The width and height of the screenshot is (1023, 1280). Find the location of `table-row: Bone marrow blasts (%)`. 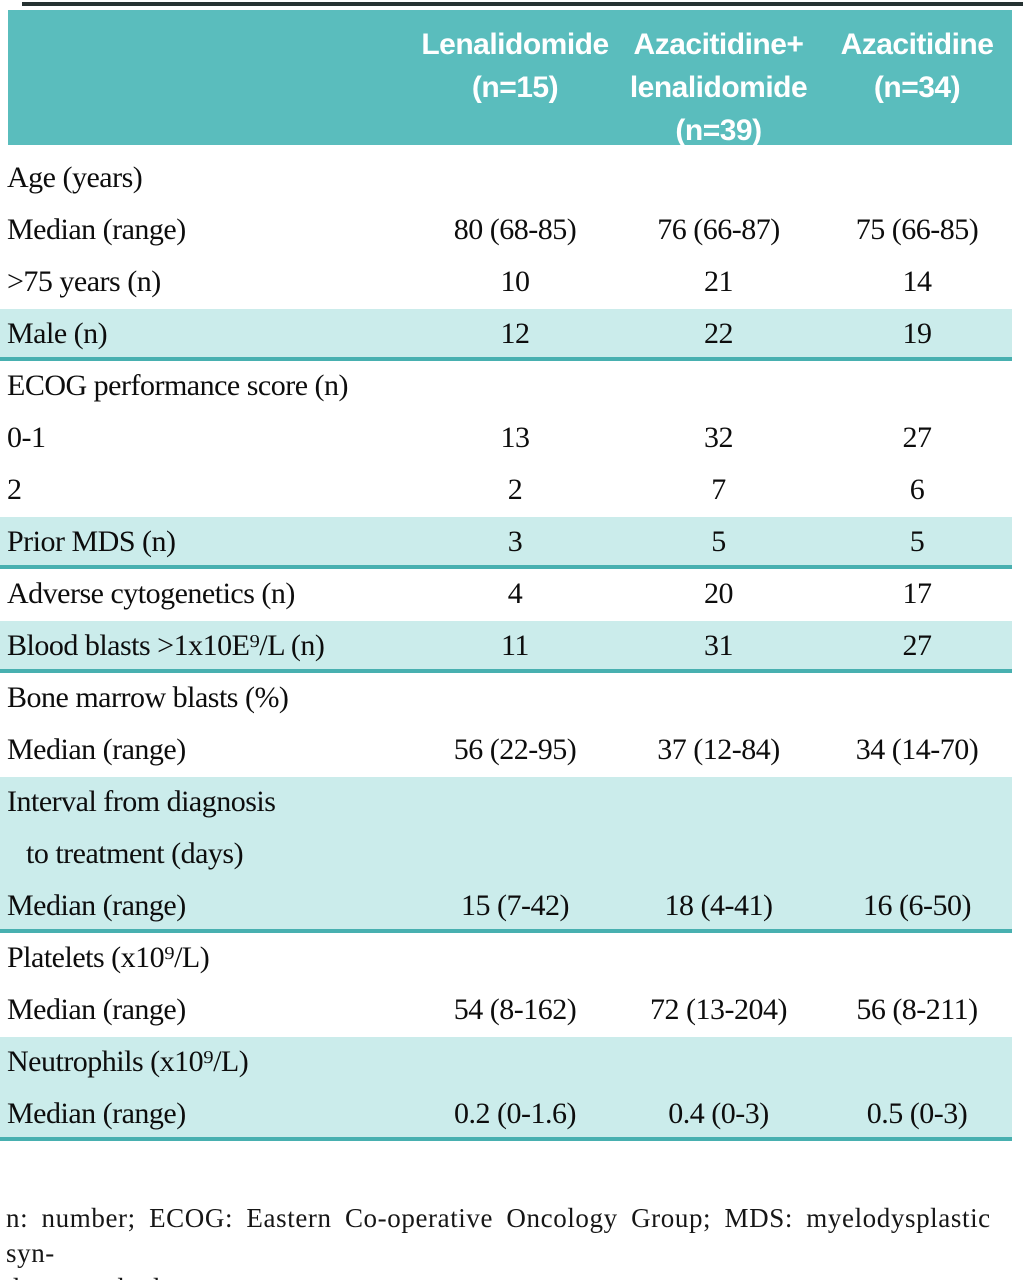

table-row: Bone marrow blasts (%) is located at coordinates (506, 699).